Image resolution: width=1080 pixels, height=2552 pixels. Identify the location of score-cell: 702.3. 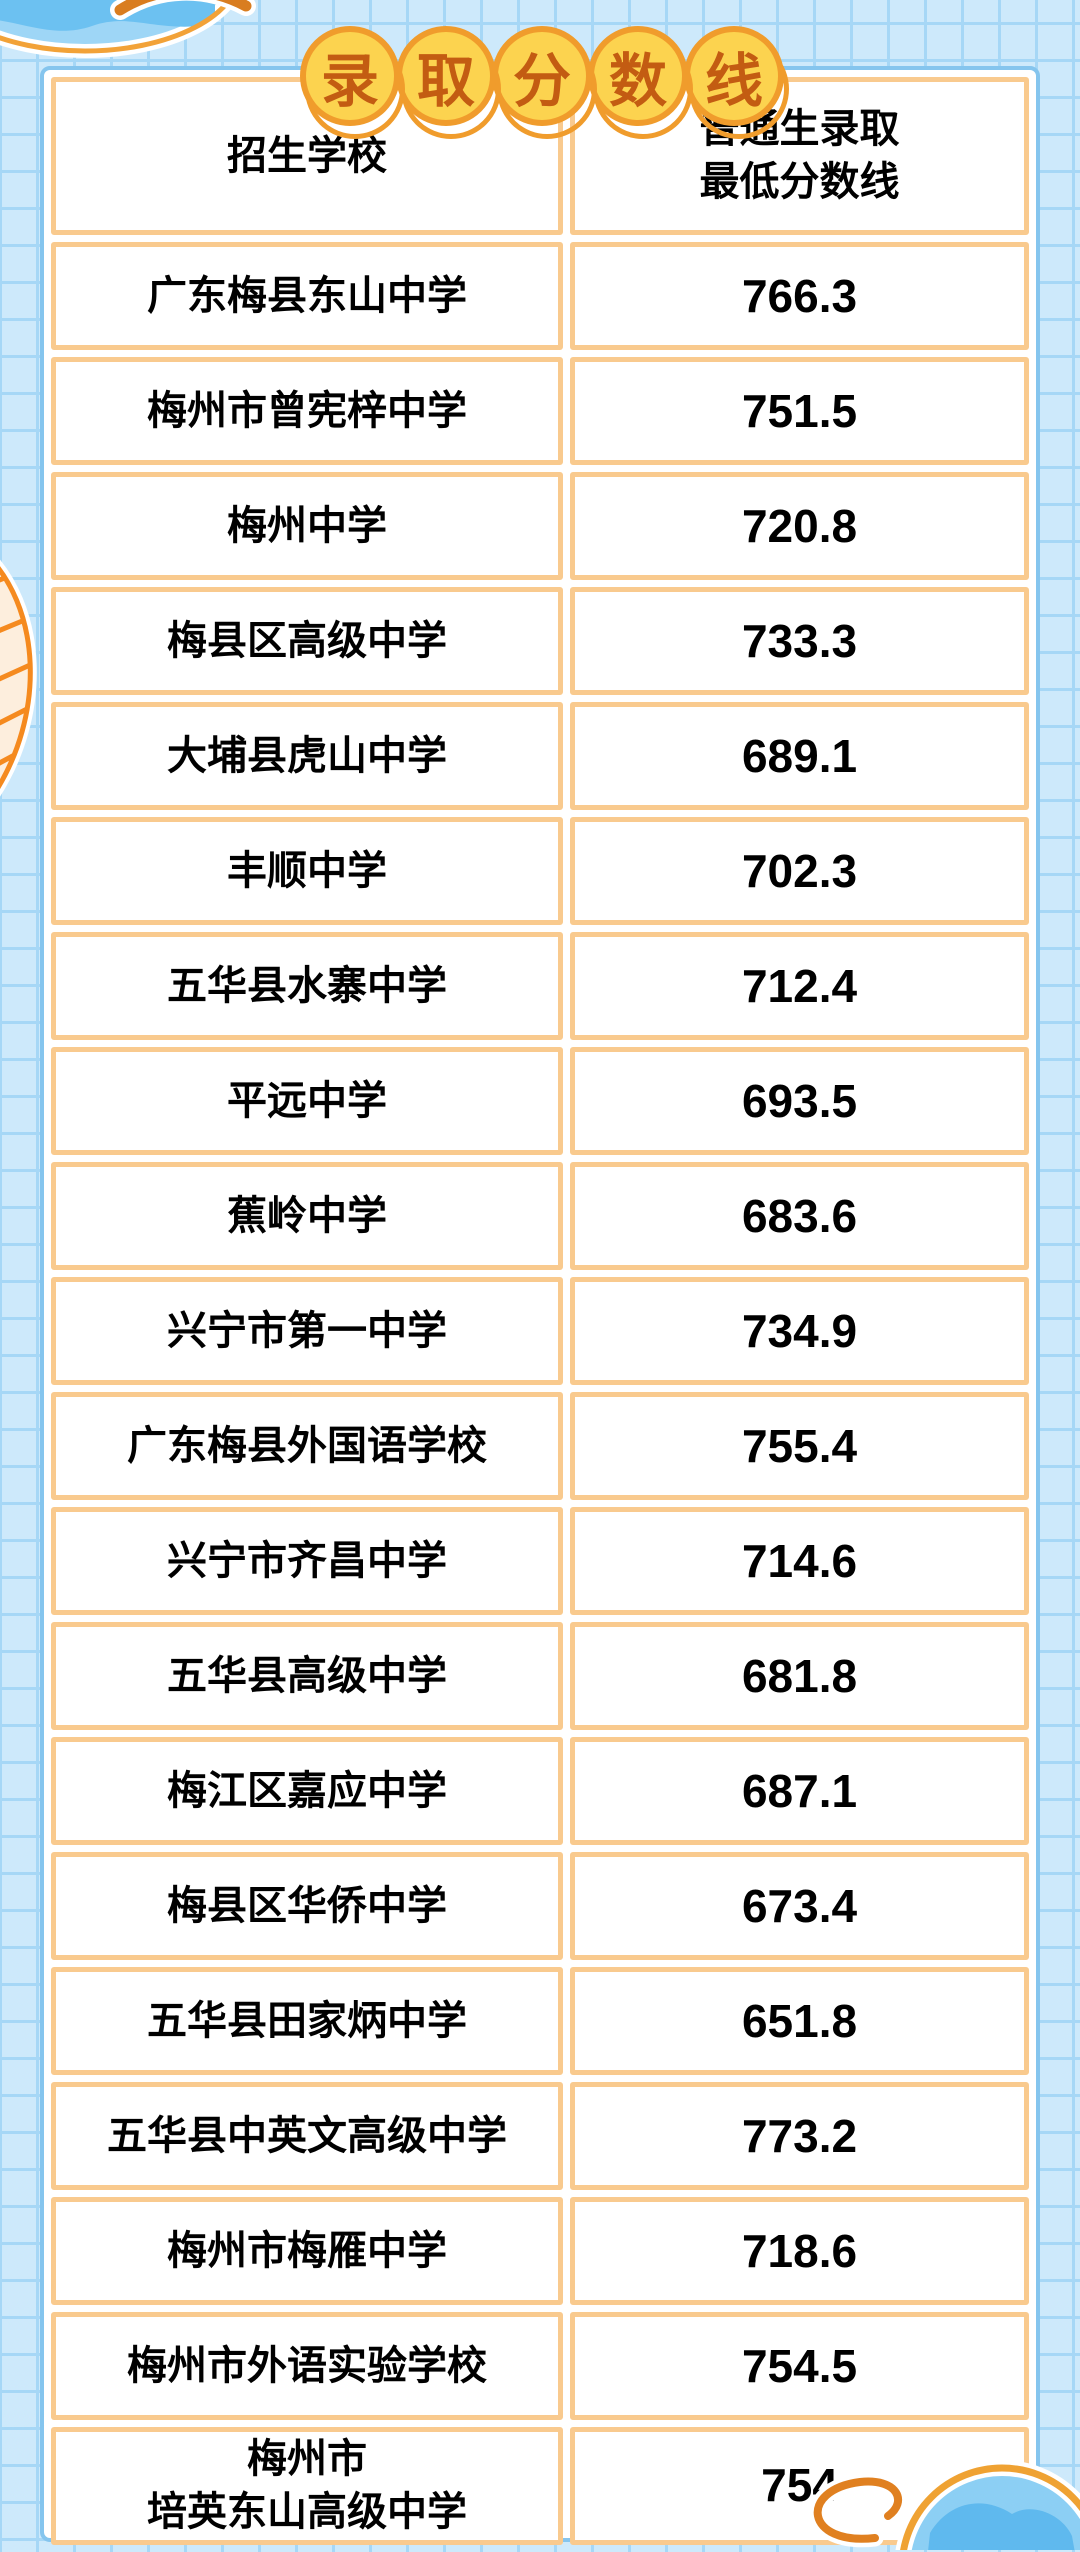
(799, 871).